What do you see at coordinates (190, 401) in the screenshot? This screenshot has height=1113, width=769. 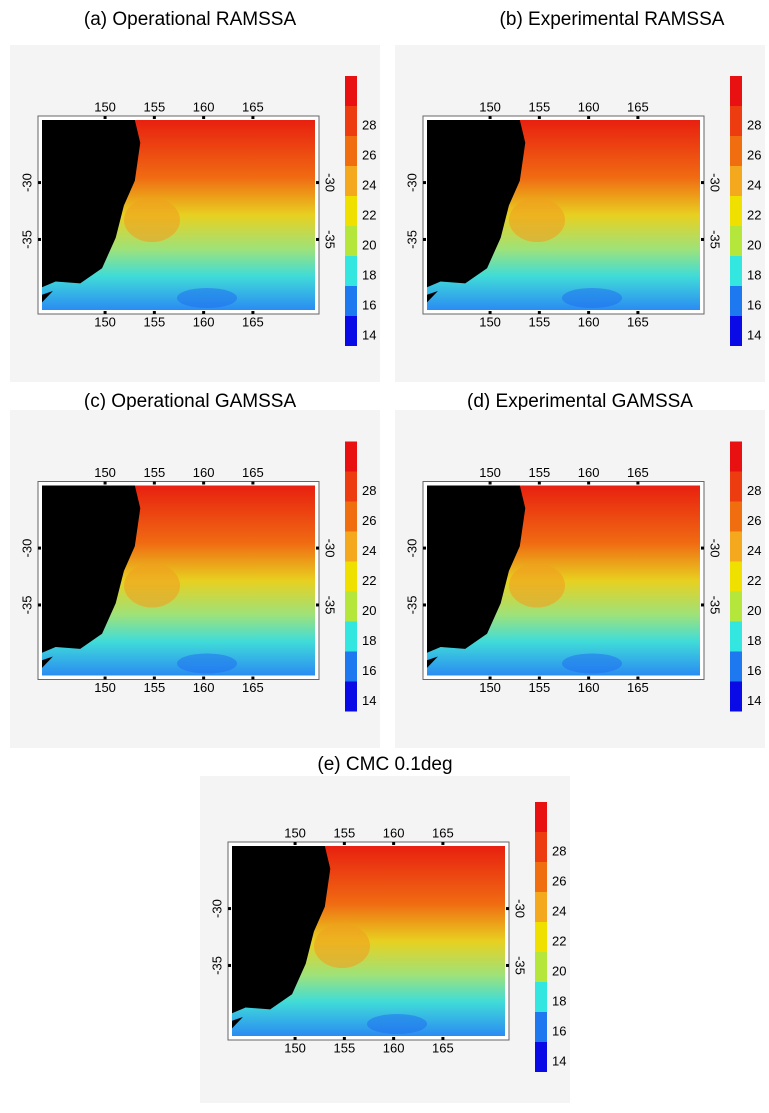 I see `panel-title: (c) Operational GAMSSA` at bounding box center [190, 401].